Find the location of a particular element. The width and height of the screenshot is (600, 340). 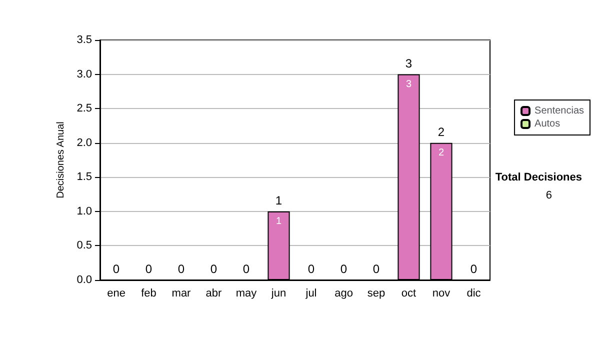

legend-label: Autos is located at coordinates (547, 124).